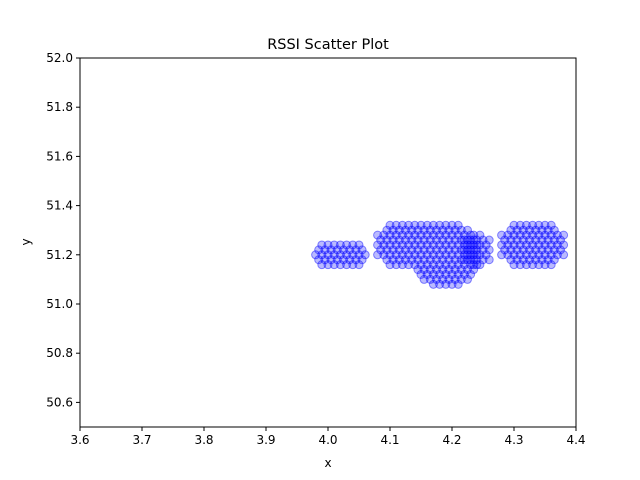 This screenshot has width=640, height=480. What do you see at coordinates (59, 304) in the screenshot?
I see `y-tick-label: 51.0` at bounding box center [59, 304].